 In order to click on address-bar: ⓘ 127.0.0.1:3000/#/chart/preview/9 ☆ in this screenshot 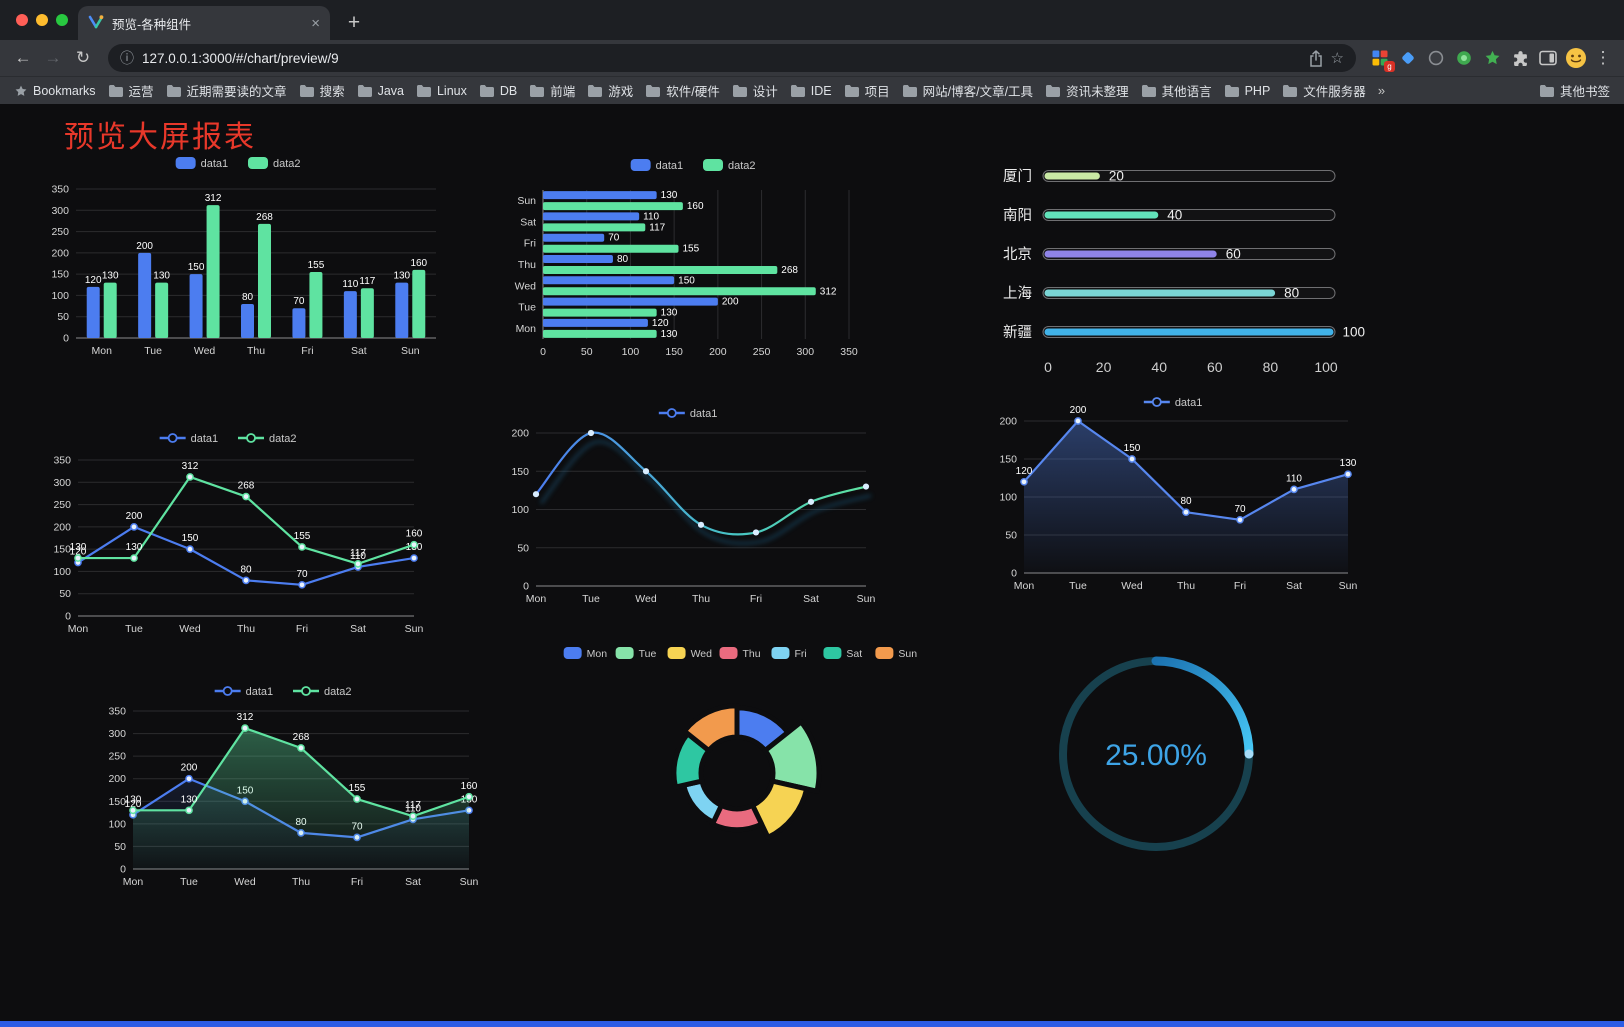, I will do `click(732, 58)`.